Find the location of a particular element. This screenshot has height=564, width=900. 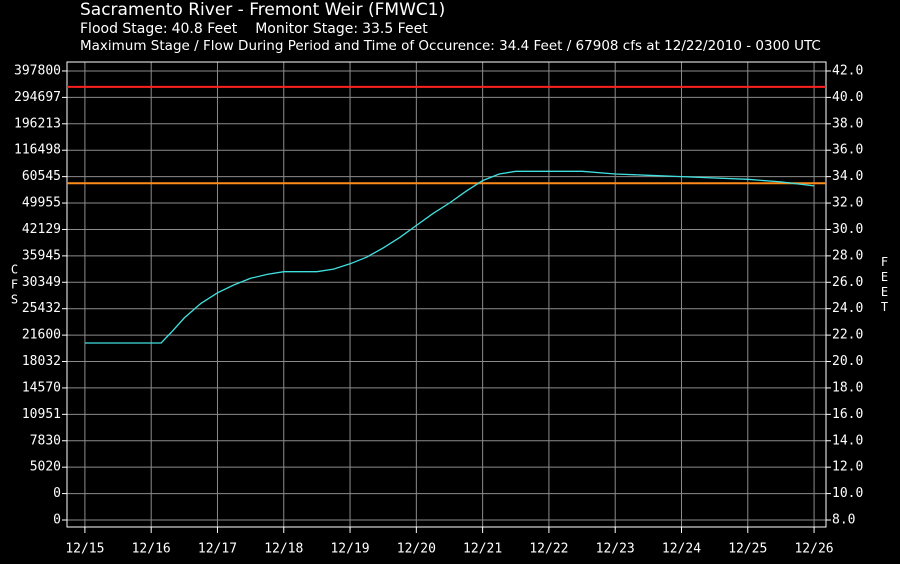

y-tick-label: 25432 is located at coordinates (41, 308).